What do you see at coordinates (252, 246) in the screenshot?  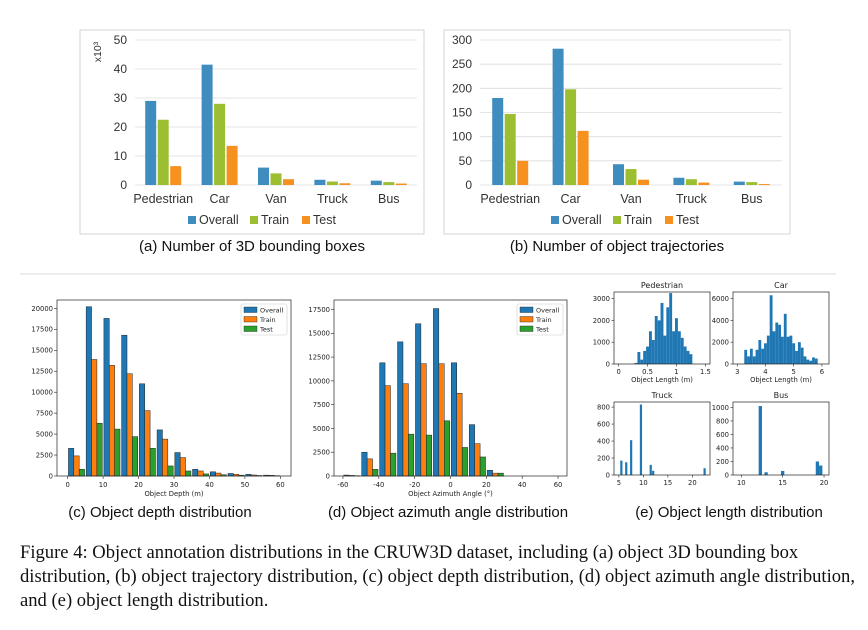 I see `caption-a: (a) Number of 3D bounding boxes` at bounding box center [252, 246].